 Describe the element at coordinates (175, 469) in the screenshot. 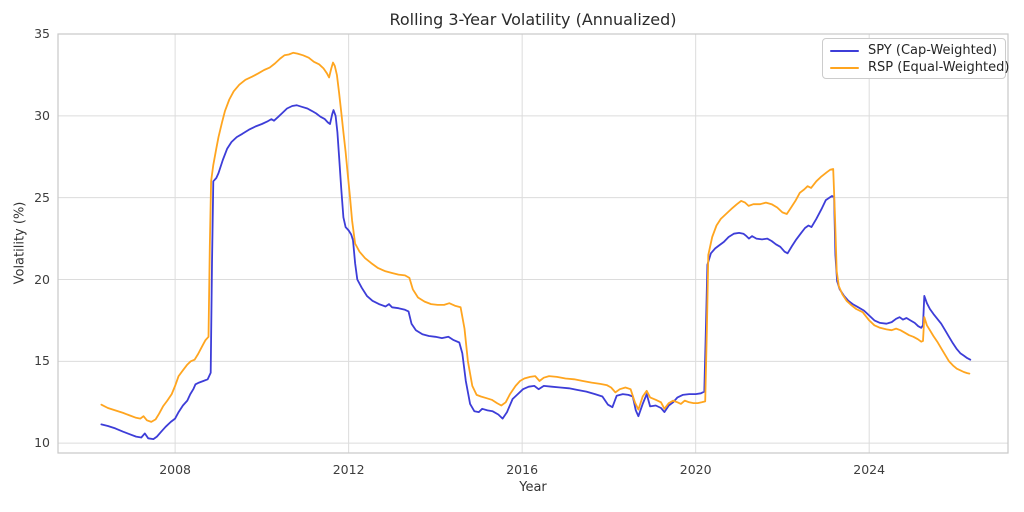

I see `x-tick-label: 2008` at that location.